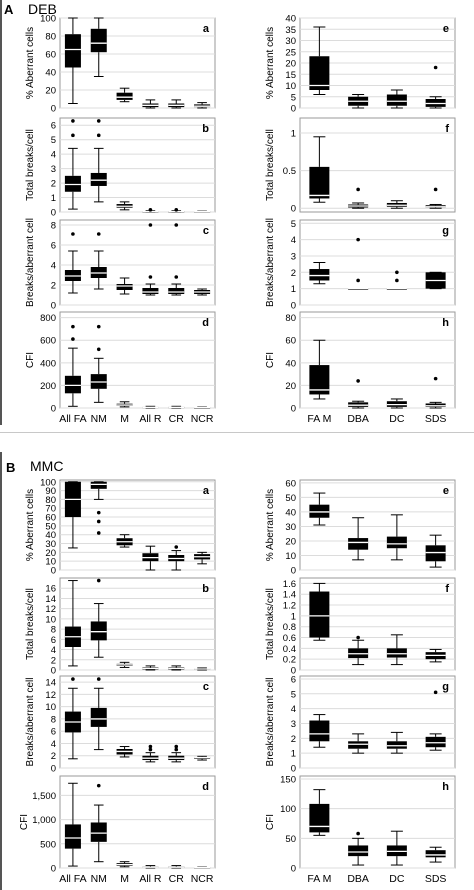 The height and width of the screenshot is (890, 474). Describe the element at coordinates (289, 638) in the screenshot. I see `ytick-label-mmc-f: 0.6` at that location.